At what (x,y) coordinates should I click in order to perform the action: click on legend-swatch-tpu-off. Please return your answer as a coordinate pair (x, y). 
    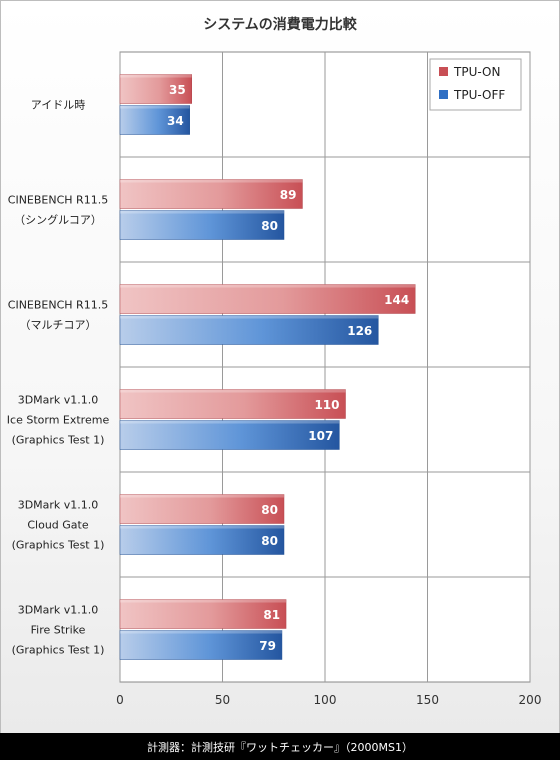
    Looking at the image, I should click on (443, 94).